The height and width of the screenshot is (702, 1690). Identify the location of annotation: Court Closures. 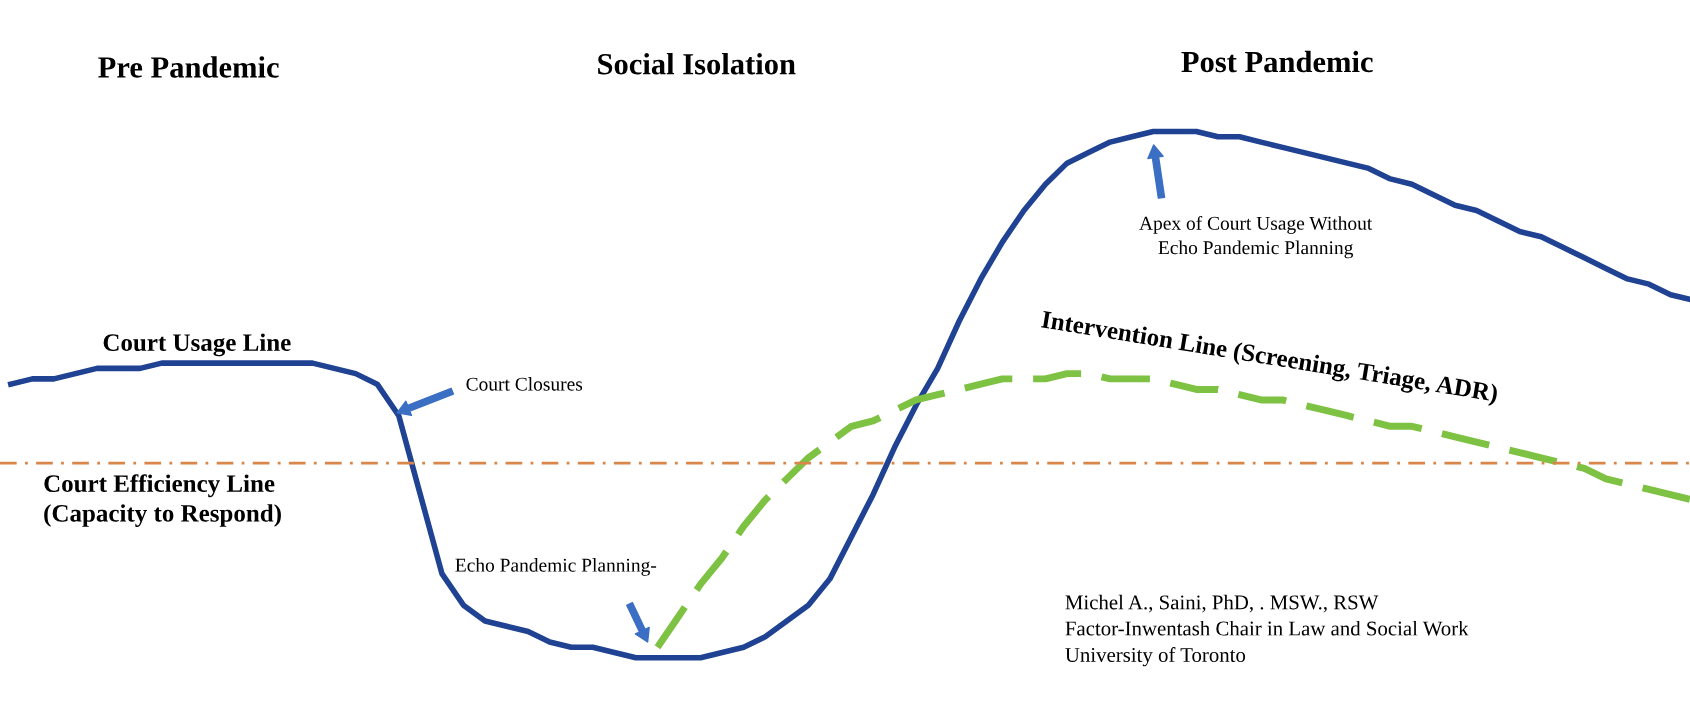
(524, 384).